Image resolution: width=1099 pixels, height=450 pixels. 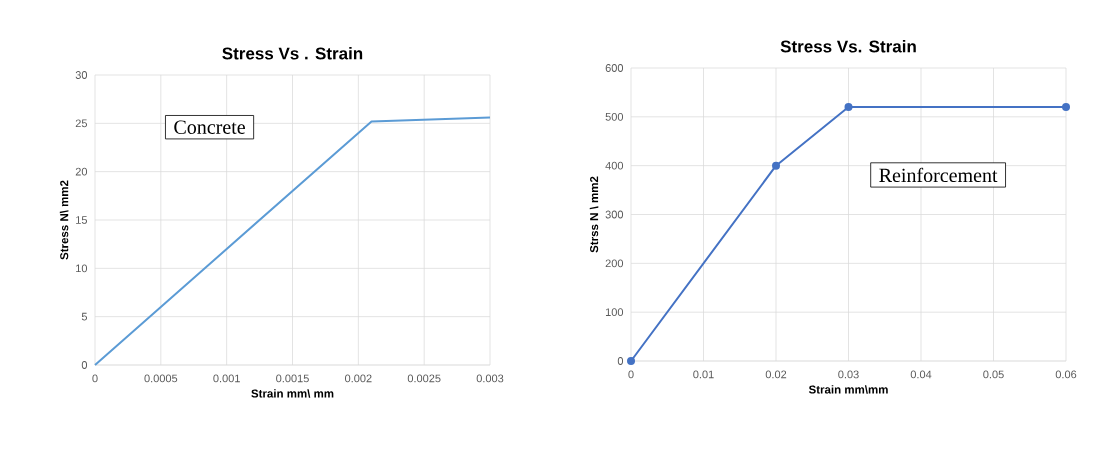 What do you see at coordinates (614, 214) in the screenshot?
I see `y-tick-label: 300` at bounding box center [614, 214].